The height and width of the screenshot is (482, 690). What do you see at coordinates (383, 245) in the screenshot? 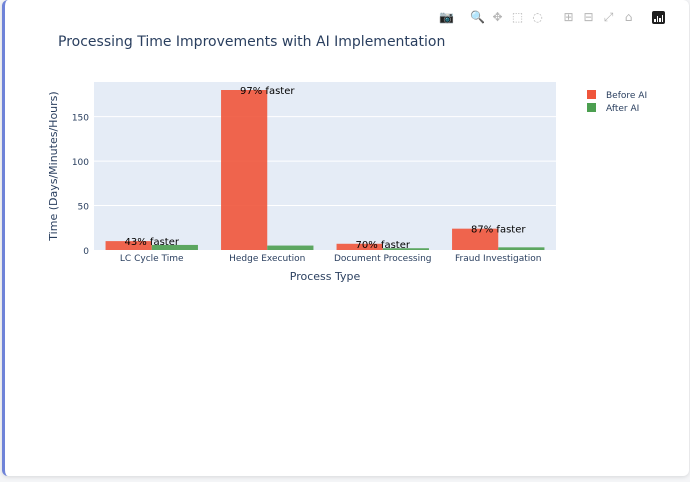
I see `improvement-annotation: 70% faster` at bounding box center [383, 245].